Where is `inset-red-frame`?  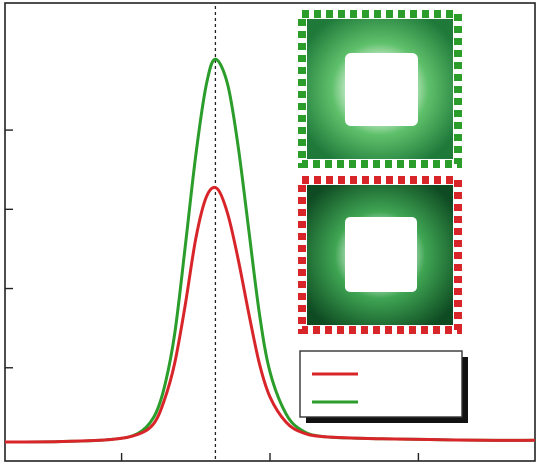
inset-red-frame is located at coordinates (380, 255).